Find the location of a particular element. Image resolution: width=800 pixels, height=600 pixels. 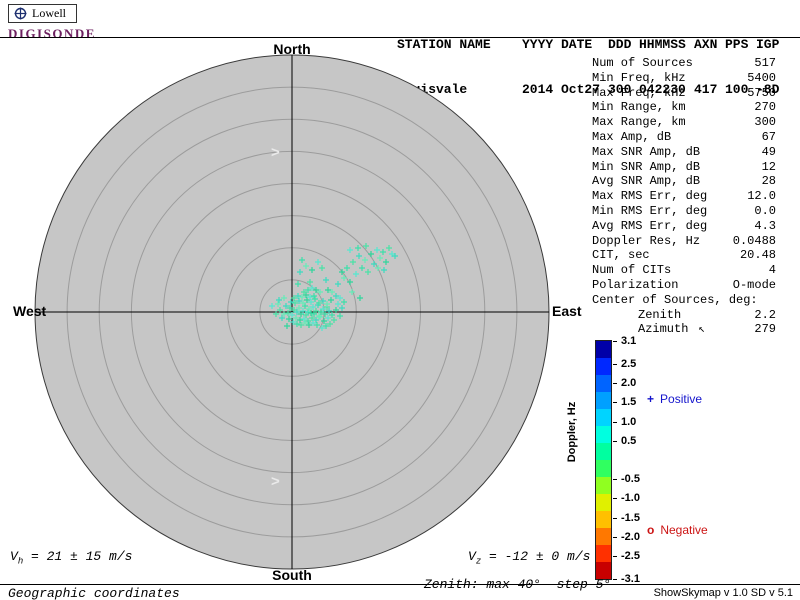

stat-label: Max Freq, kHz is located at coordinates (639, 92).